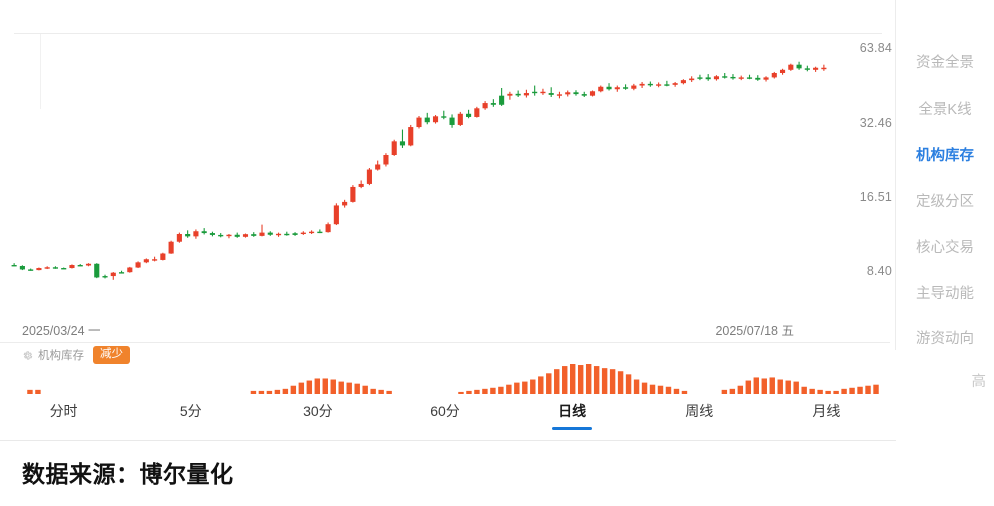  I want to click on price-axis-label: 8.40, so click(879, 271).